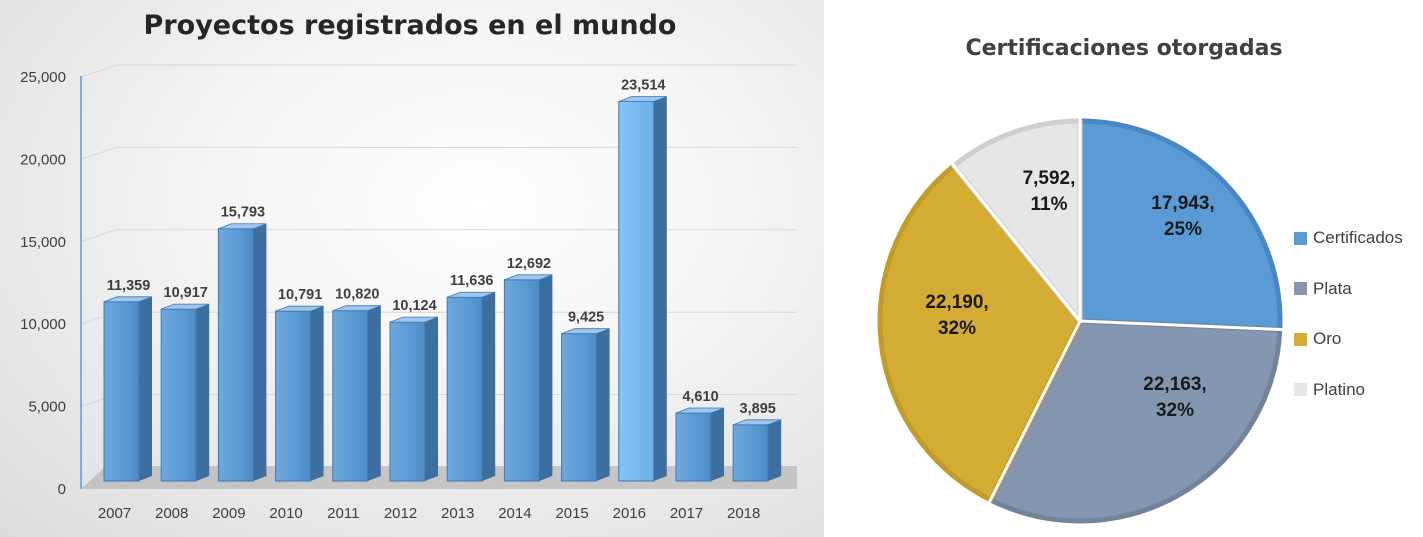 The width and height of the screenshot is (1423, 537). I want to click on x-tick-label: 2011, so click(343, 513).